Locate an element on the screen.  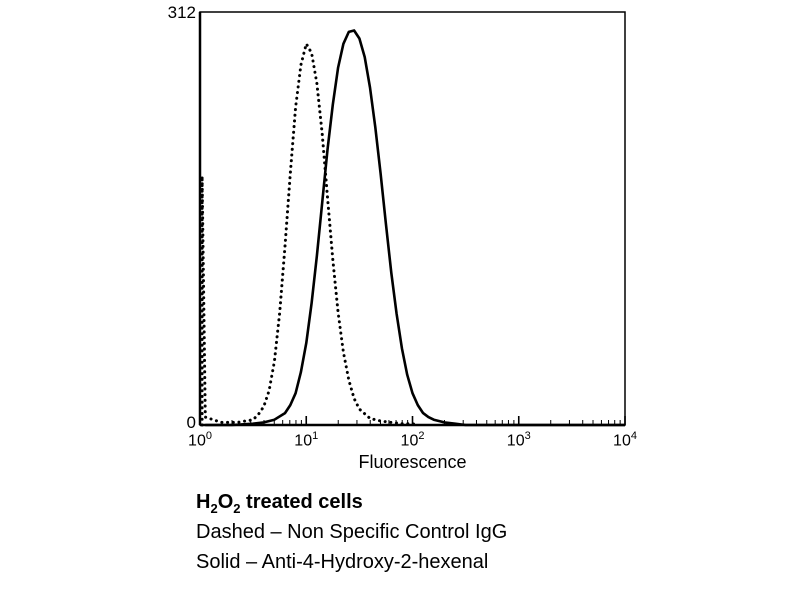
y-axis-min-label: 0 is located at coordinates (191, 422).